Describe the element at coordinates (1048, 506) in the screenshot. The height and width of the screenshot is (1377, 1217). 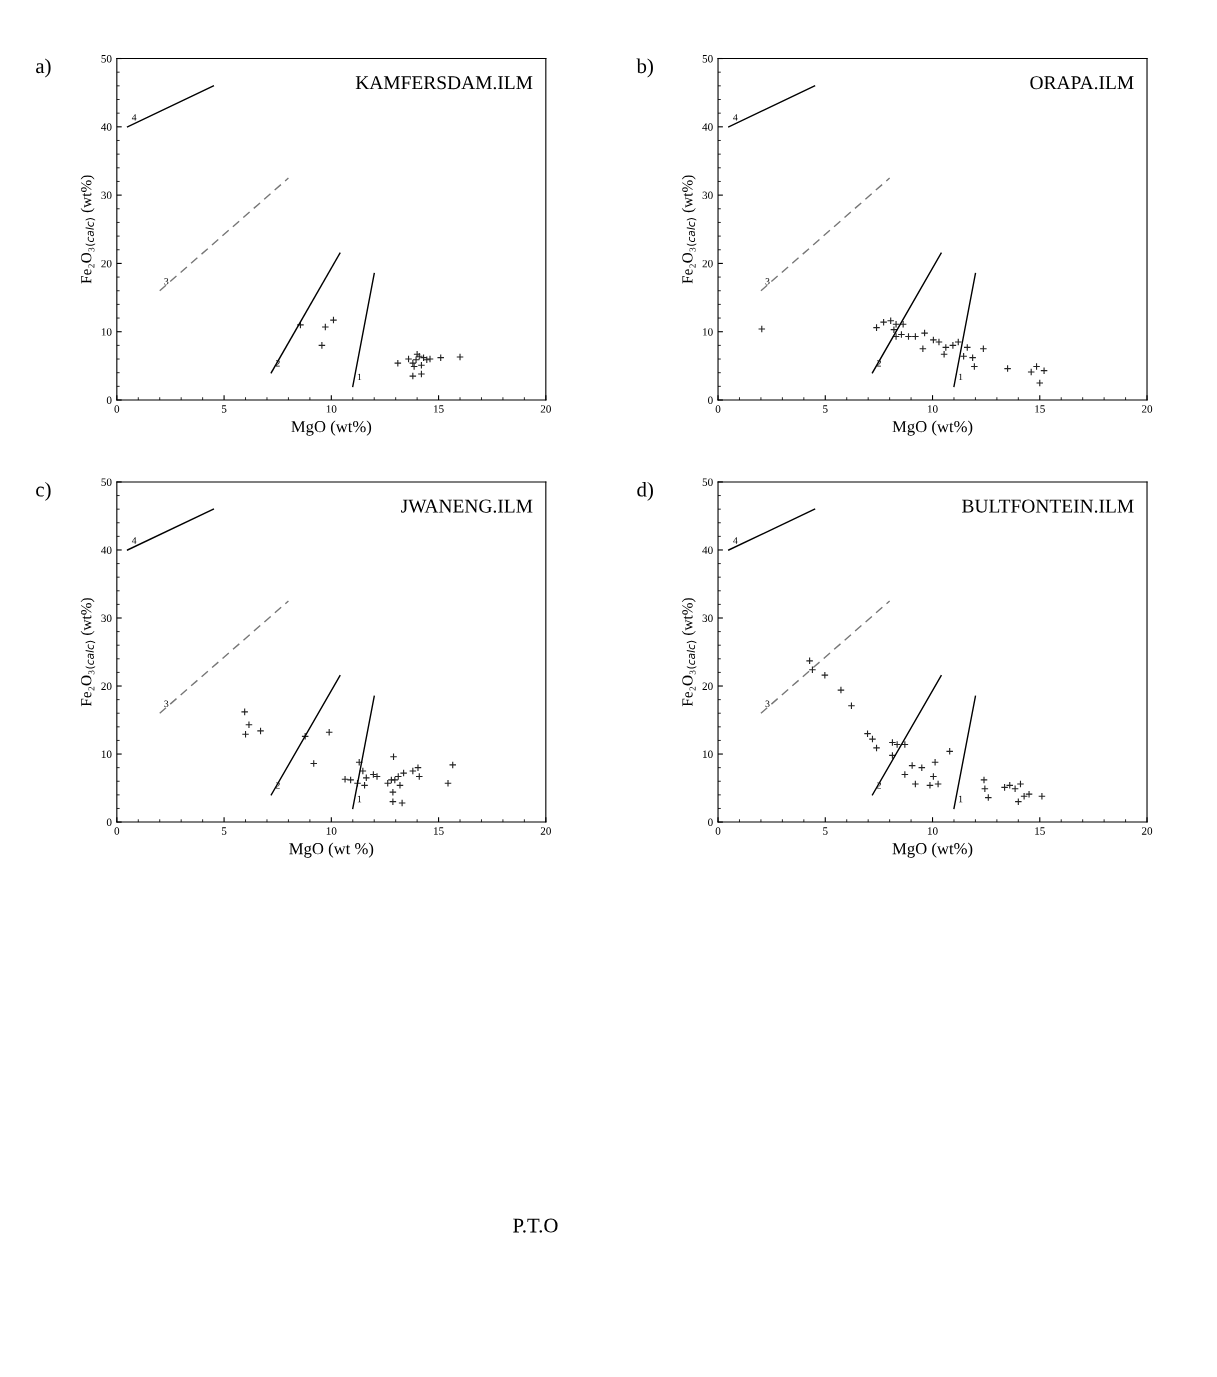
I see `text: BULTFONTEIN.ILM` at that location.